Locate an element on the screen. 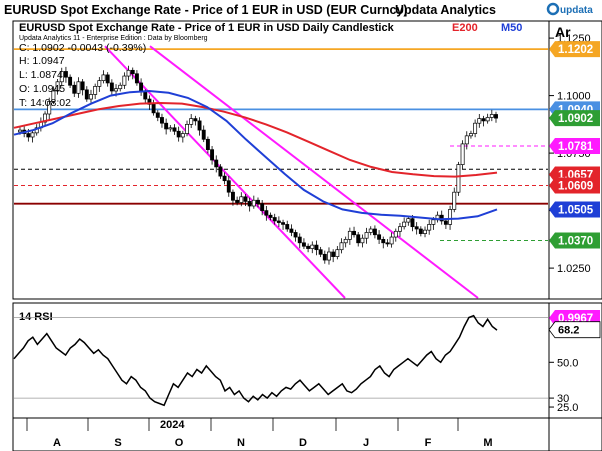 The height and width of the screenshot is (451, 602). readout-low: L: 1.0874 is located at coordinates (41, 75).